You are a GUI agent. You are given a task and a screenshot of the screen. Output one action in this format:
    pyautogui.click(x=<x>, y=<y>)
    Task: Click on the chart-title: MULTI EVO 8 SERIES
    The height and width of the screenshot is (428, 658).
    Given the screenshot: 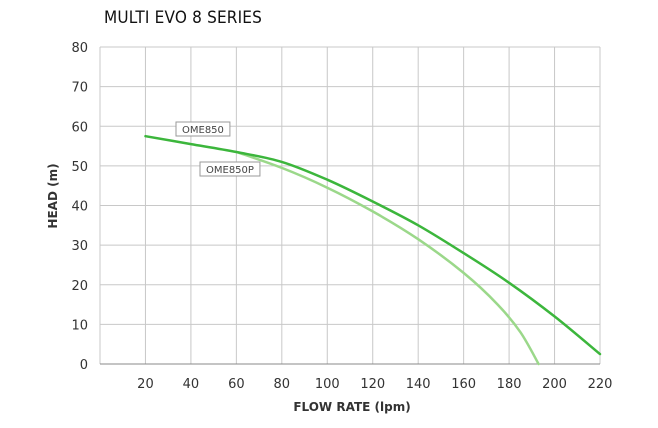 What is the action you would take?
    pyautogui.click(x=183, y=18)
    